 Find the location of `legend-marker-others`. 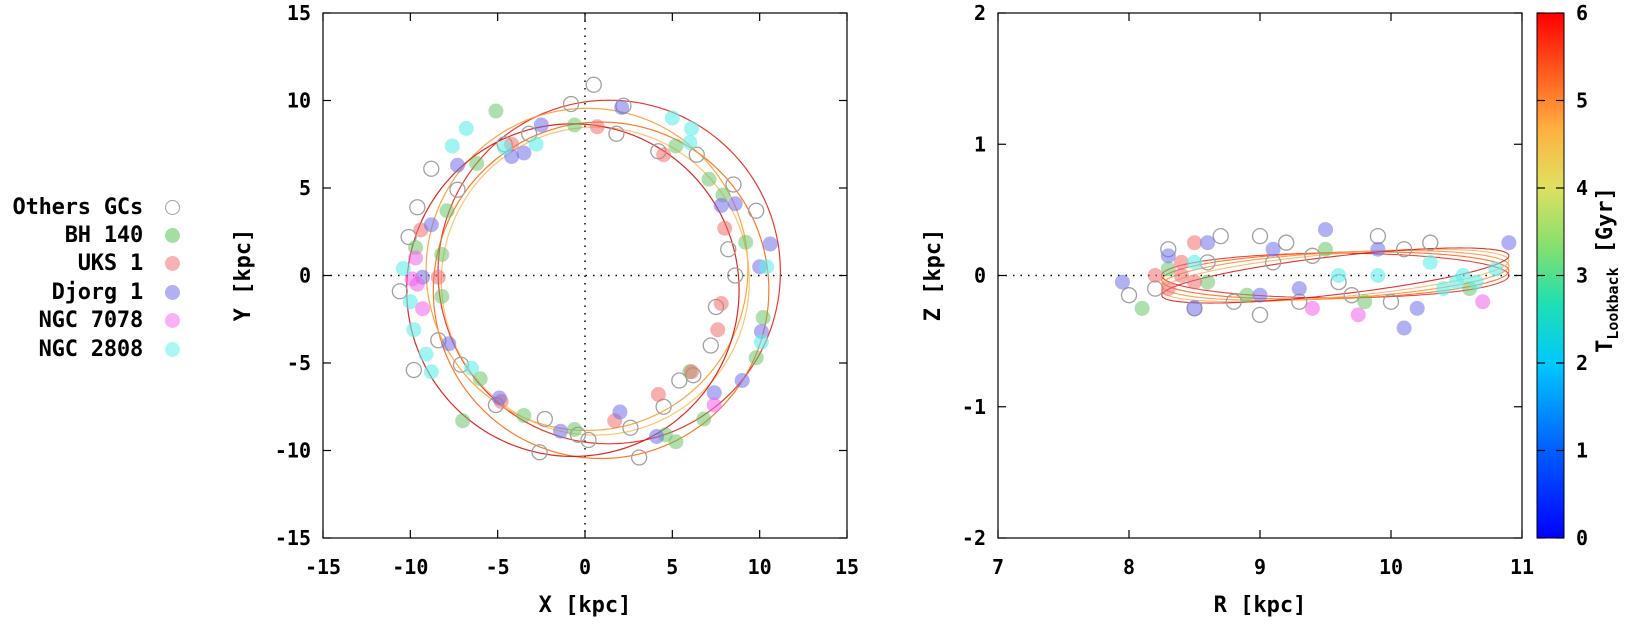

legend-marker-others is located at coordinates (172, 207).